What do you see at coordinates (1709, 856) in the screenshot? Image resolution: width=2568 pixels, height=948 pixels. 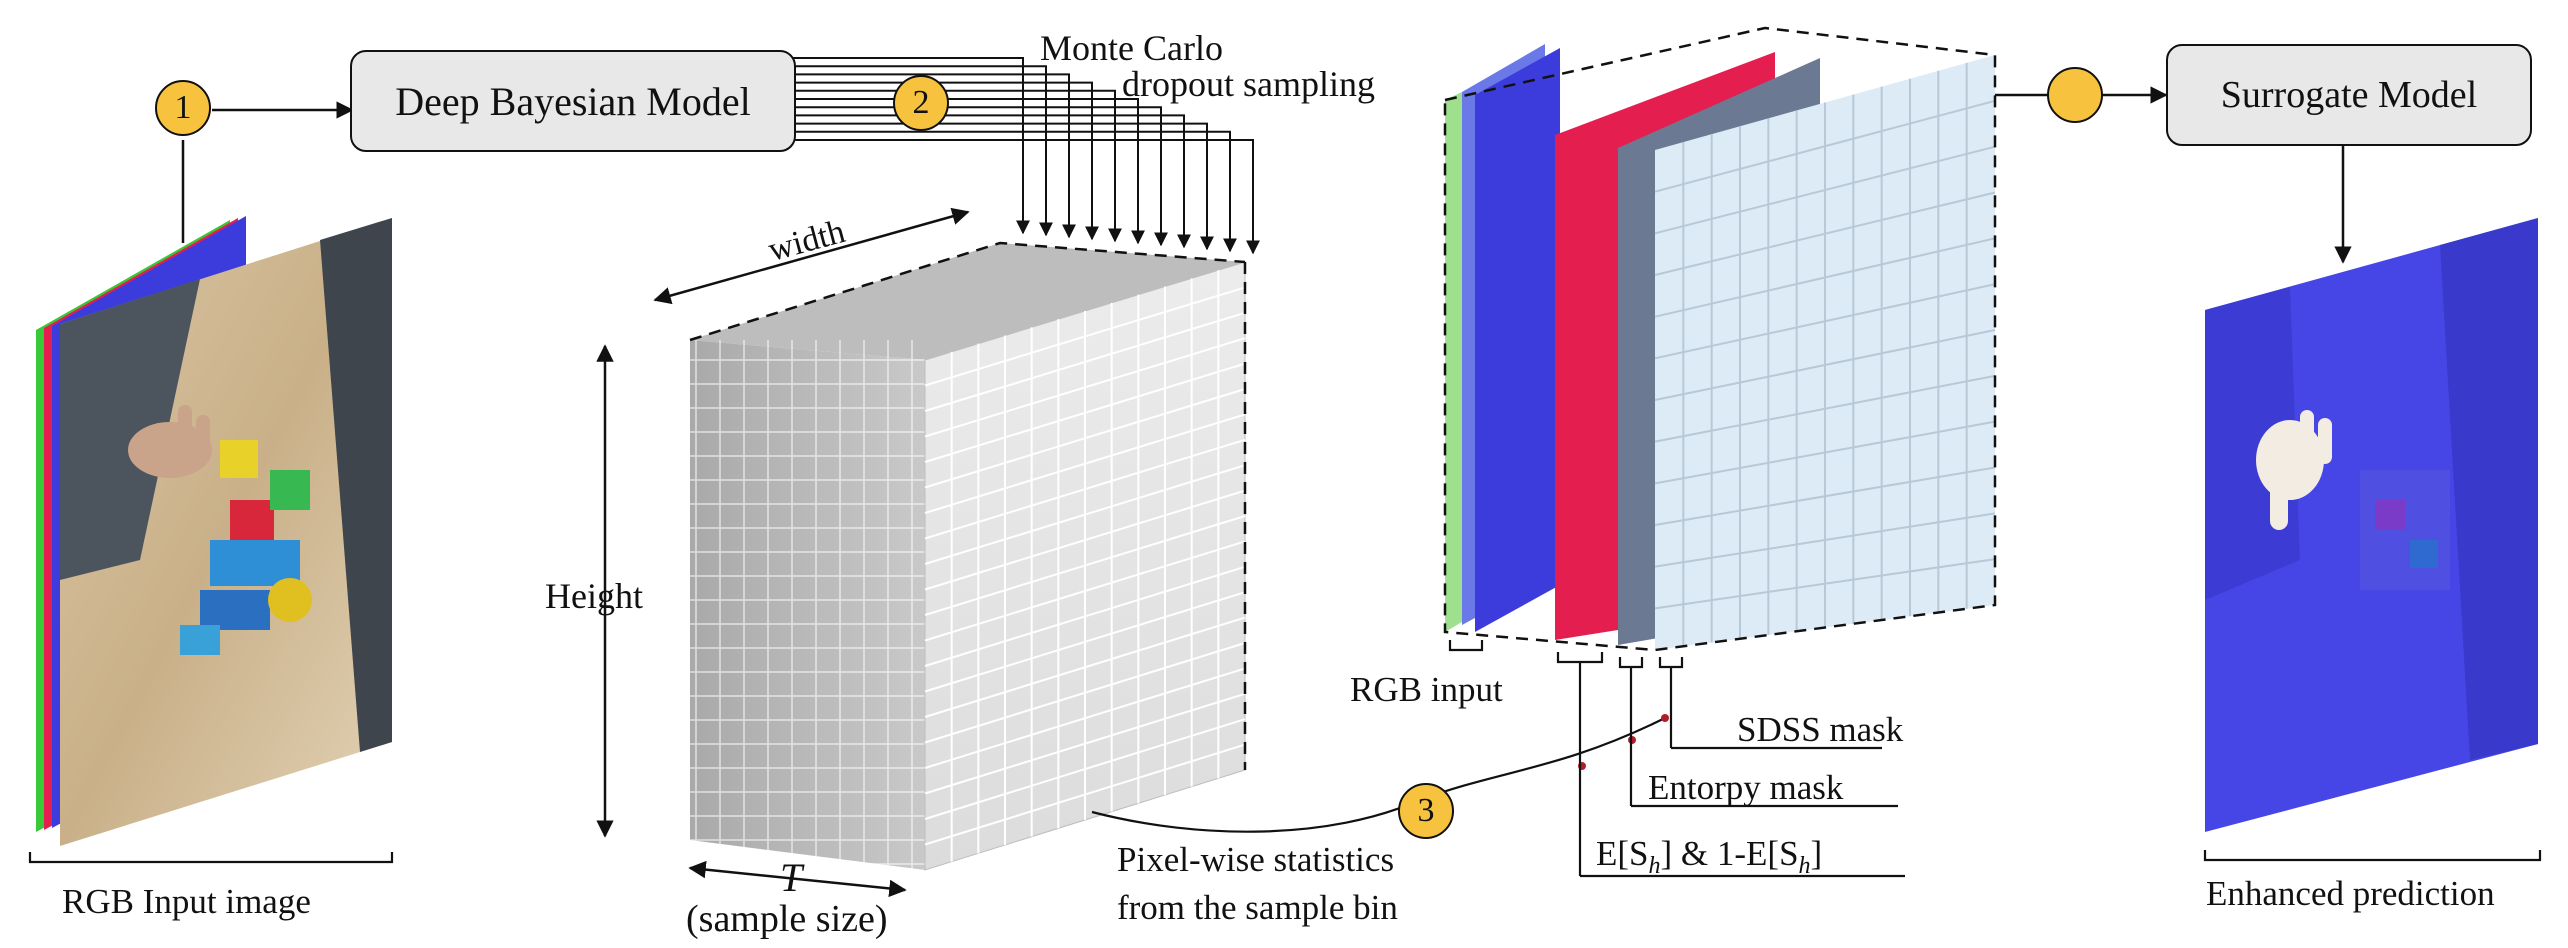 I see `expectation-label: E[Sh] & 1-E[Sh]` at bounding box center [1709, 856].